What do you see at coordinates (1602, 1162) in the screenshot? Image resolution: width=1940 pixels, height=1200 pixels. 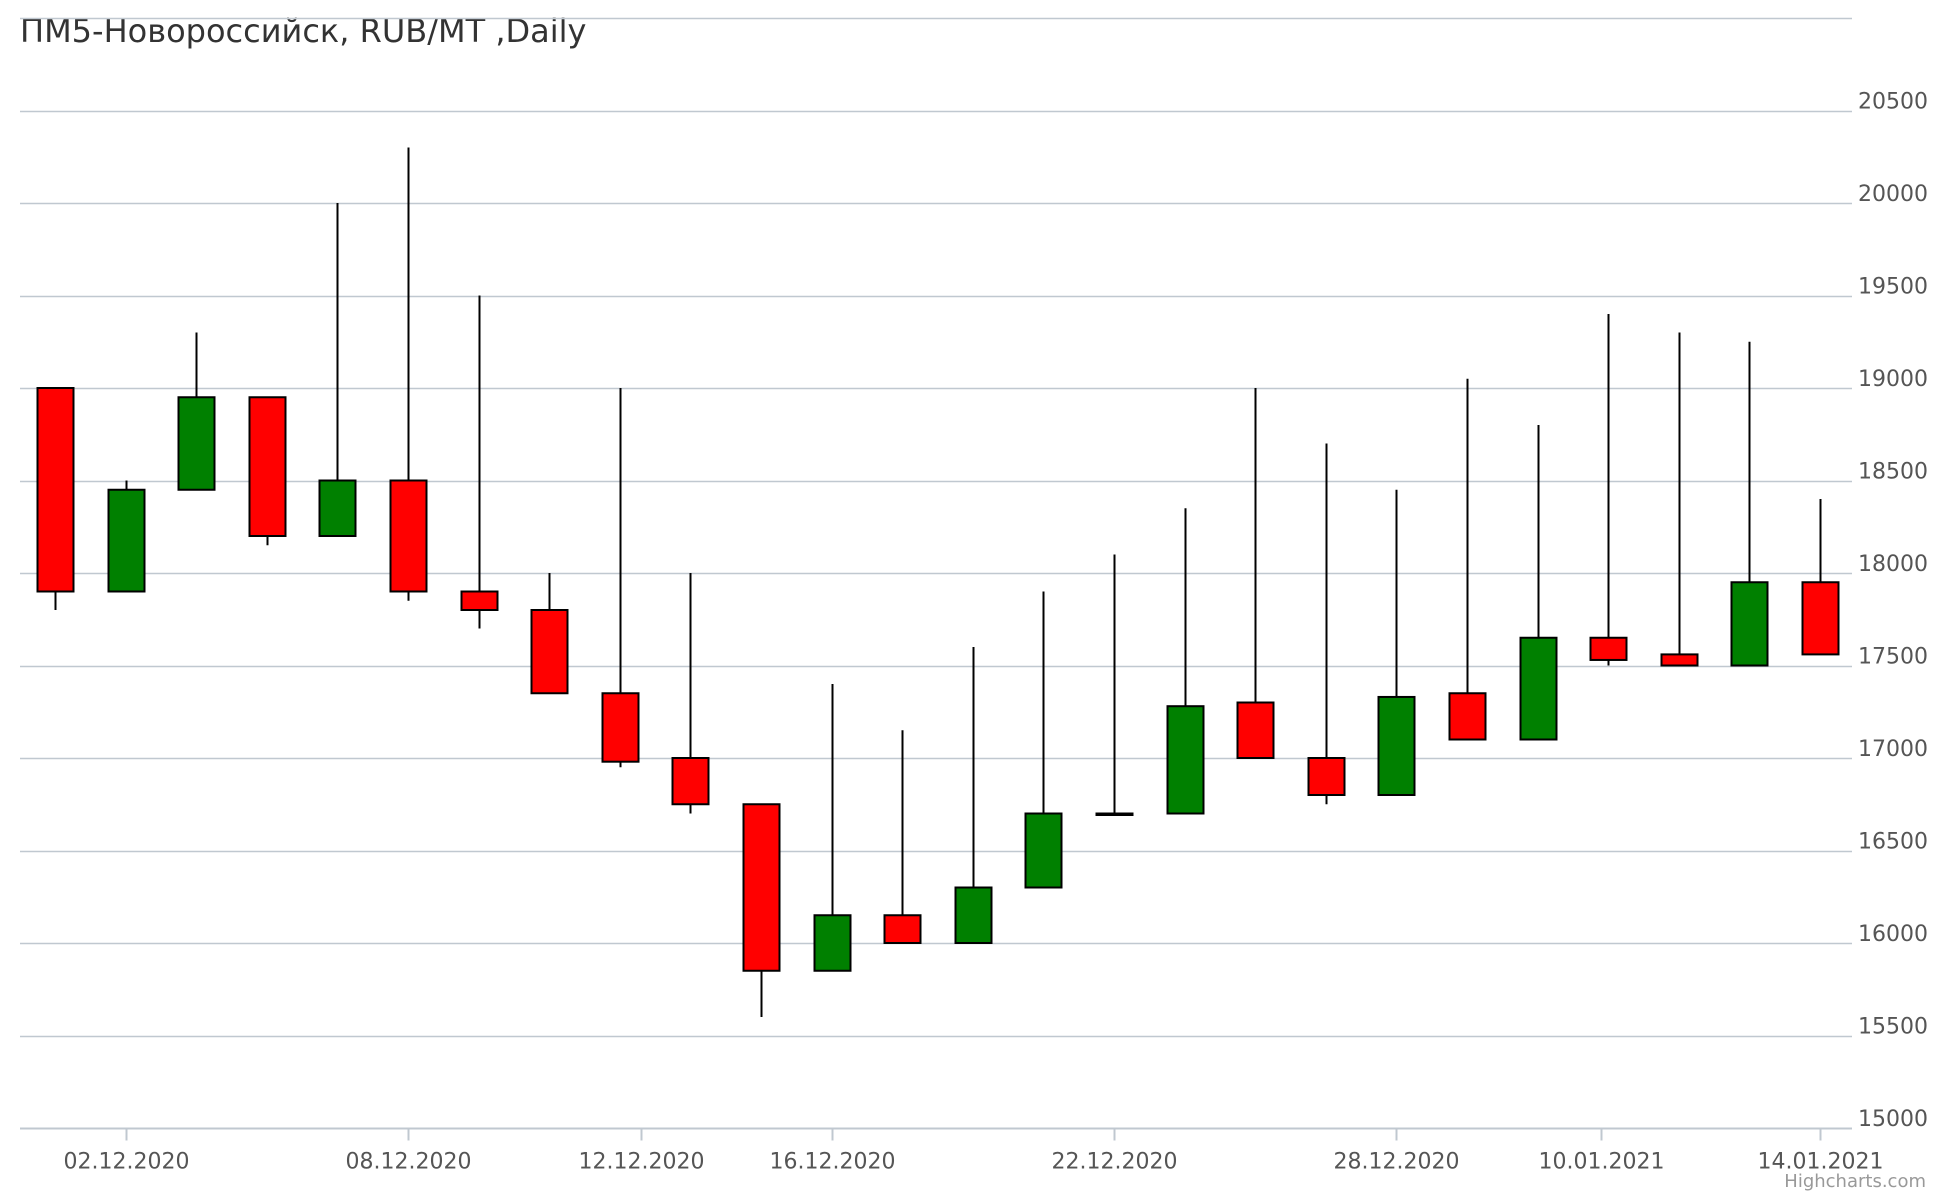 I see `x-tick-label: 10.01.2021` at bounding box center [1602, 1162].